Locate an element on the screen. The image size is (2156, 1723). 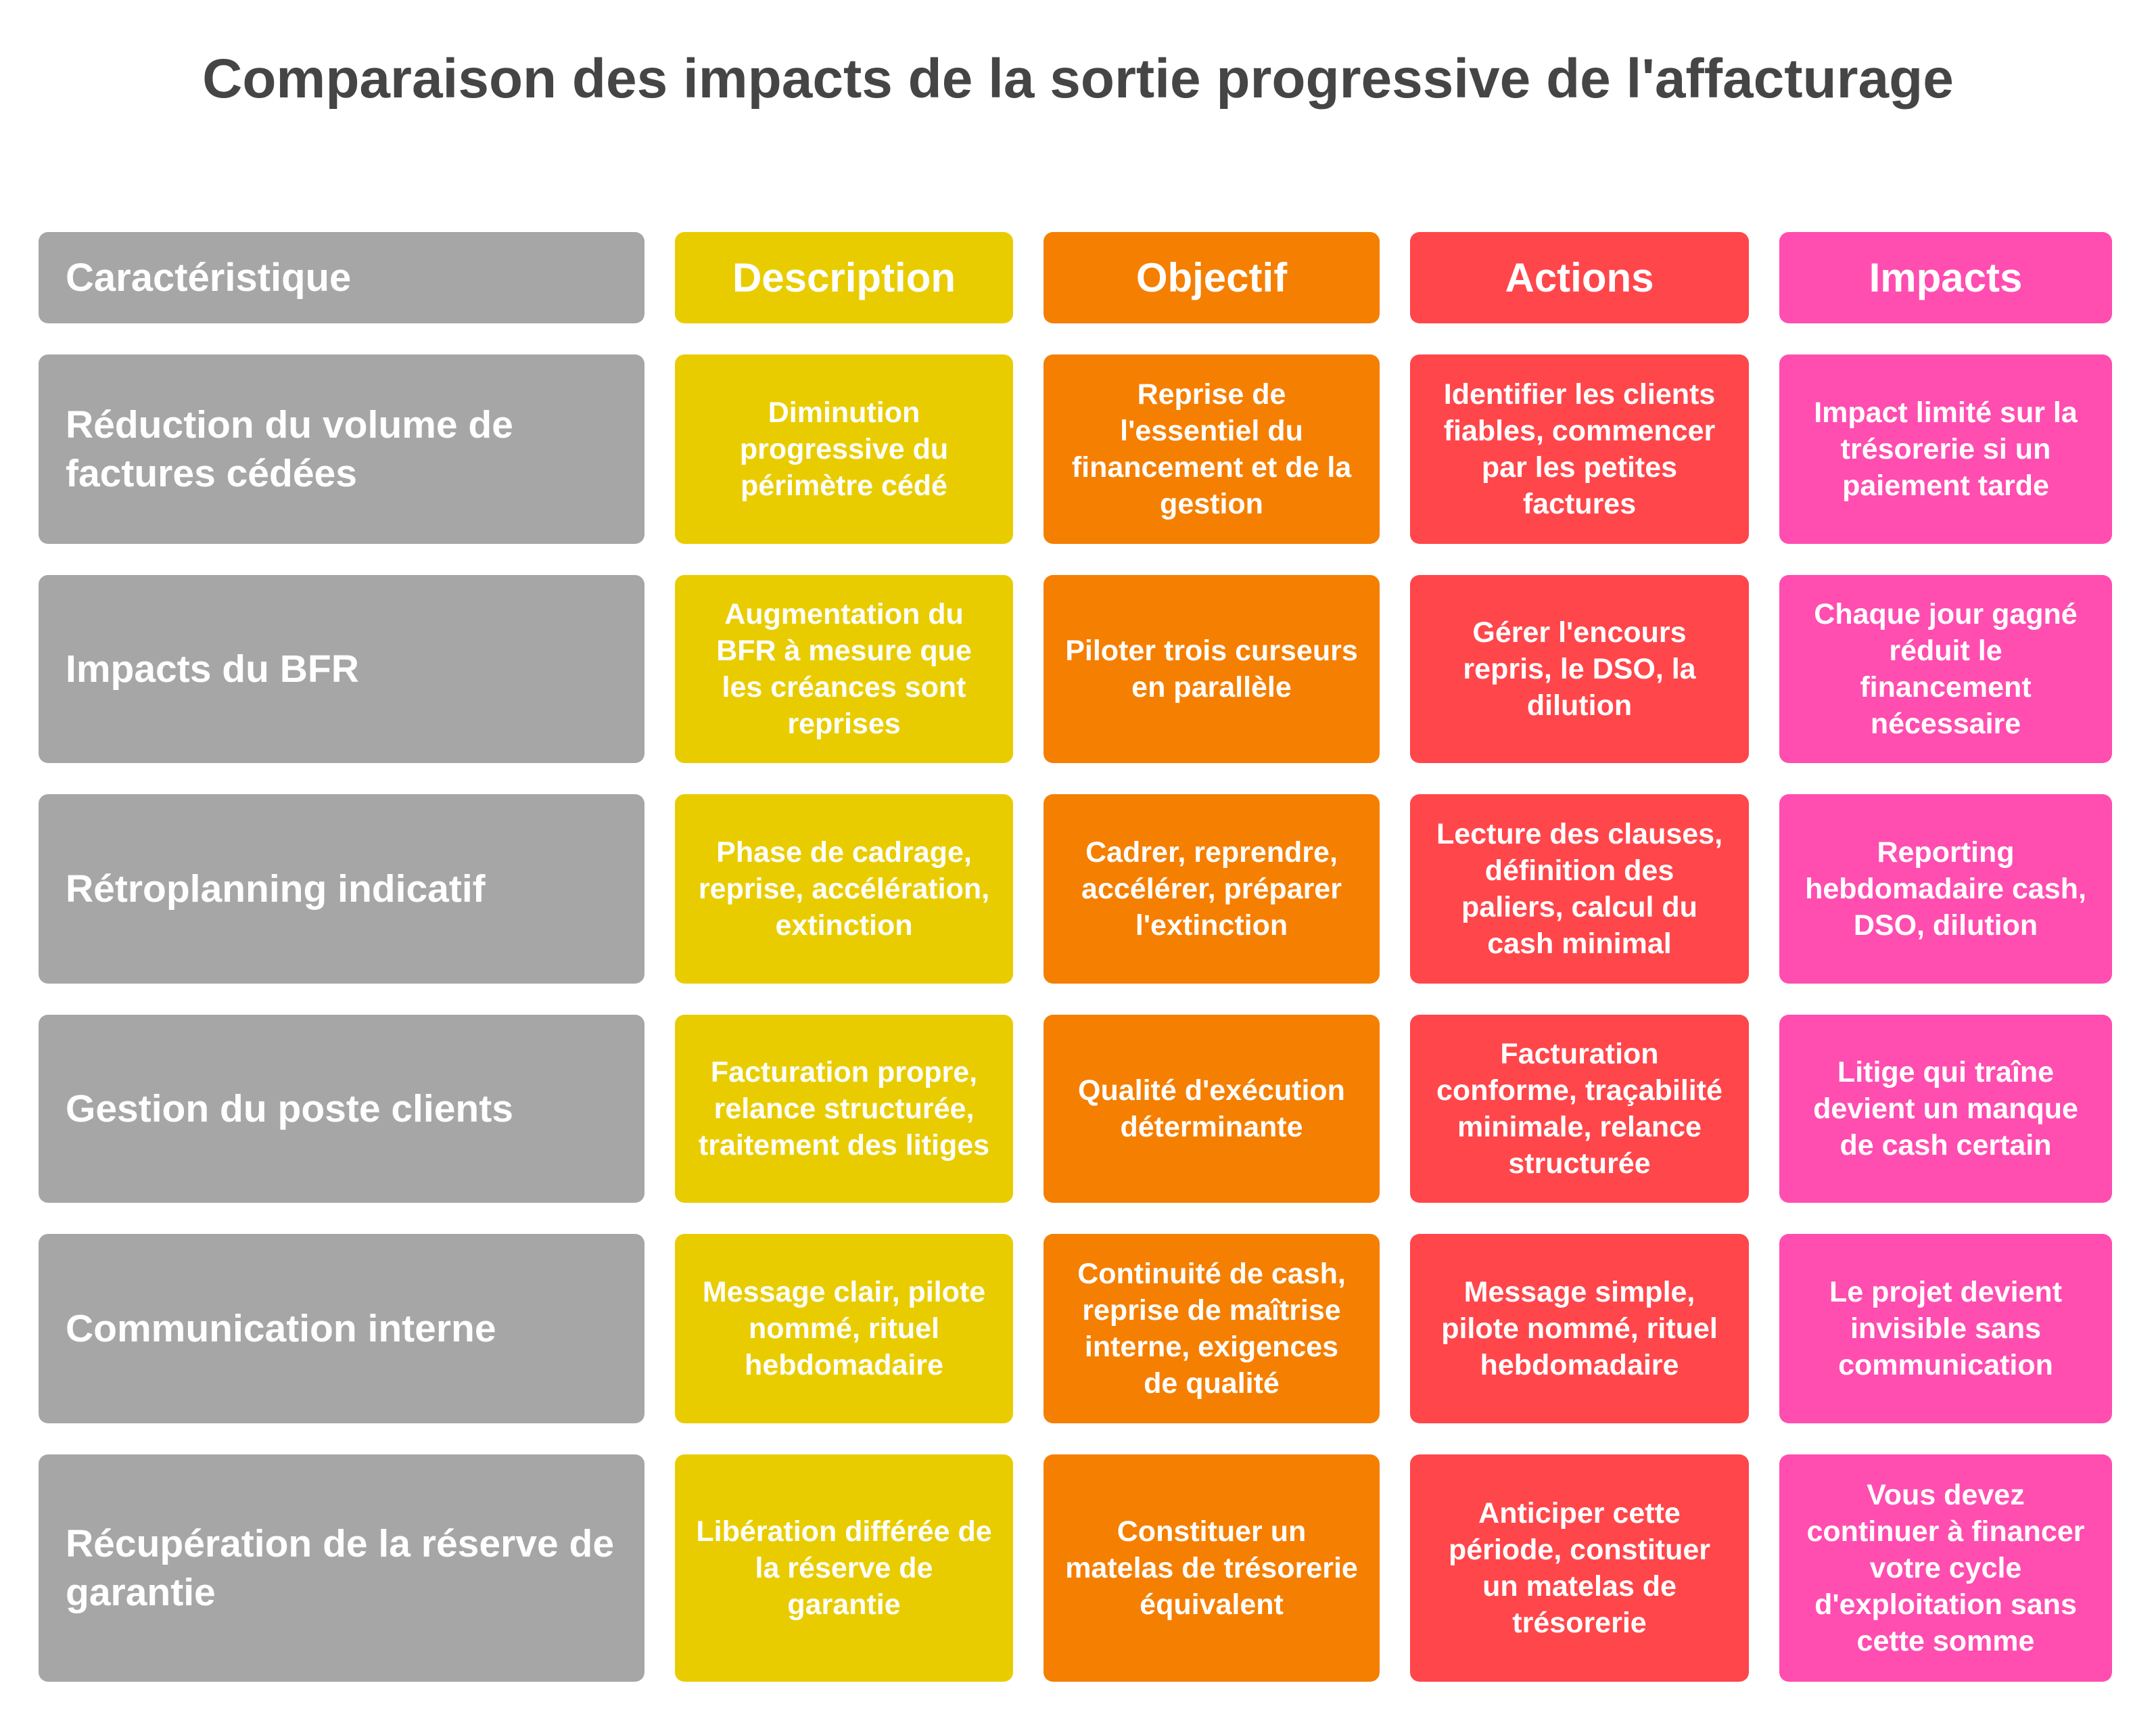
header-impacts: Impacts is located at coordinates (1945, 277).